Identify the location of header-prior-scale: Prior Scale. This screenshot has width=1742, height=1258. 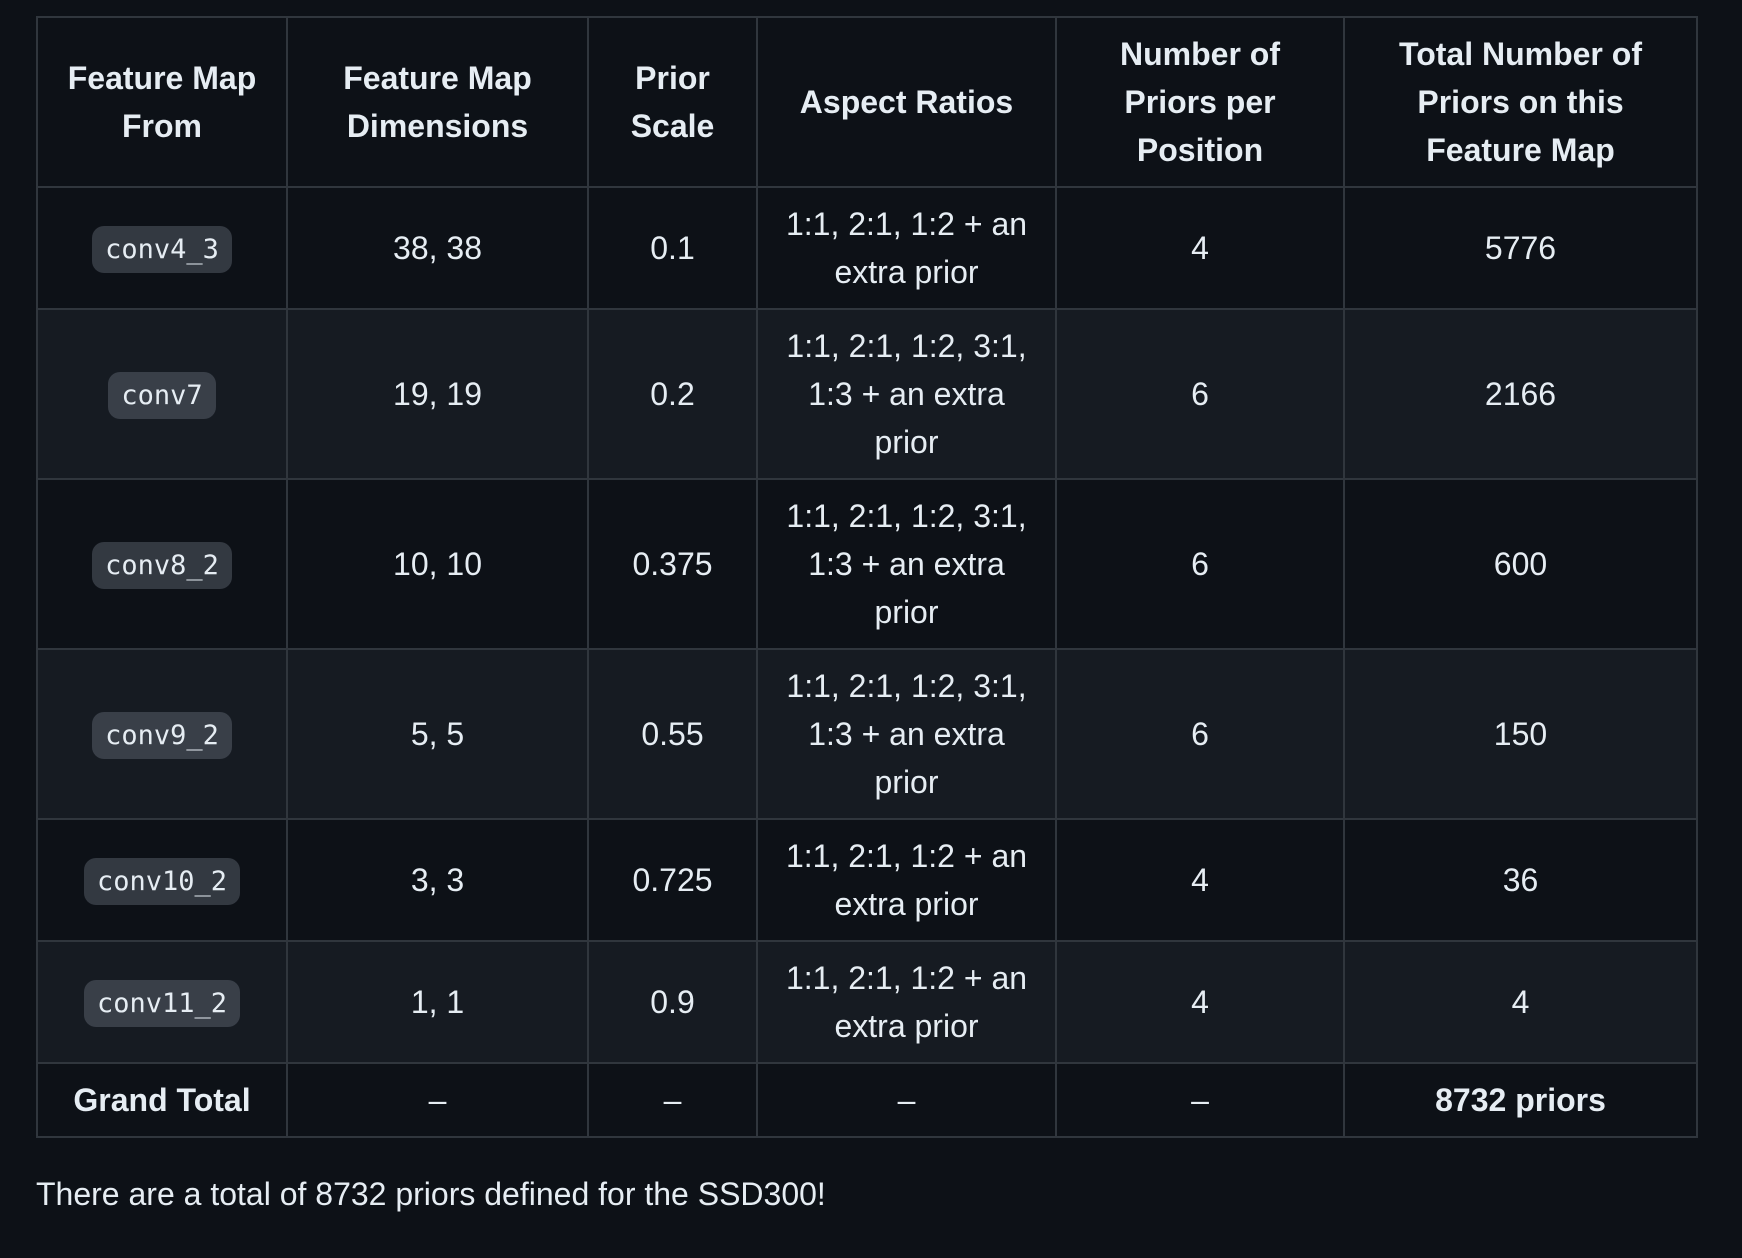
(672, 102).